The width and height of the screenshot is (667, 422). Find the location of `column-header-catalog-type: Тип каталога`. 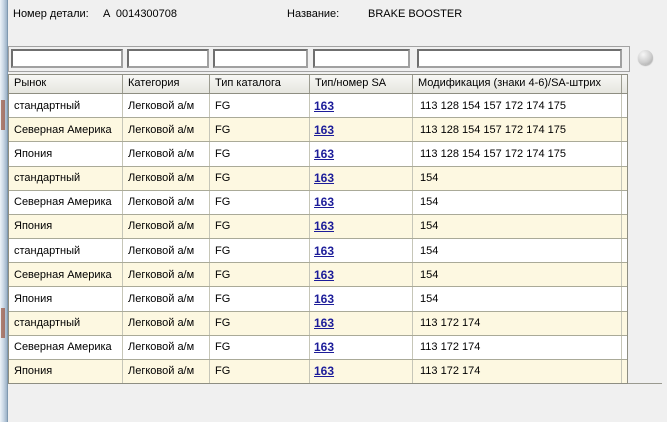

column-header-catalog-type: Тип каталога is located at coordinates (260, 84).